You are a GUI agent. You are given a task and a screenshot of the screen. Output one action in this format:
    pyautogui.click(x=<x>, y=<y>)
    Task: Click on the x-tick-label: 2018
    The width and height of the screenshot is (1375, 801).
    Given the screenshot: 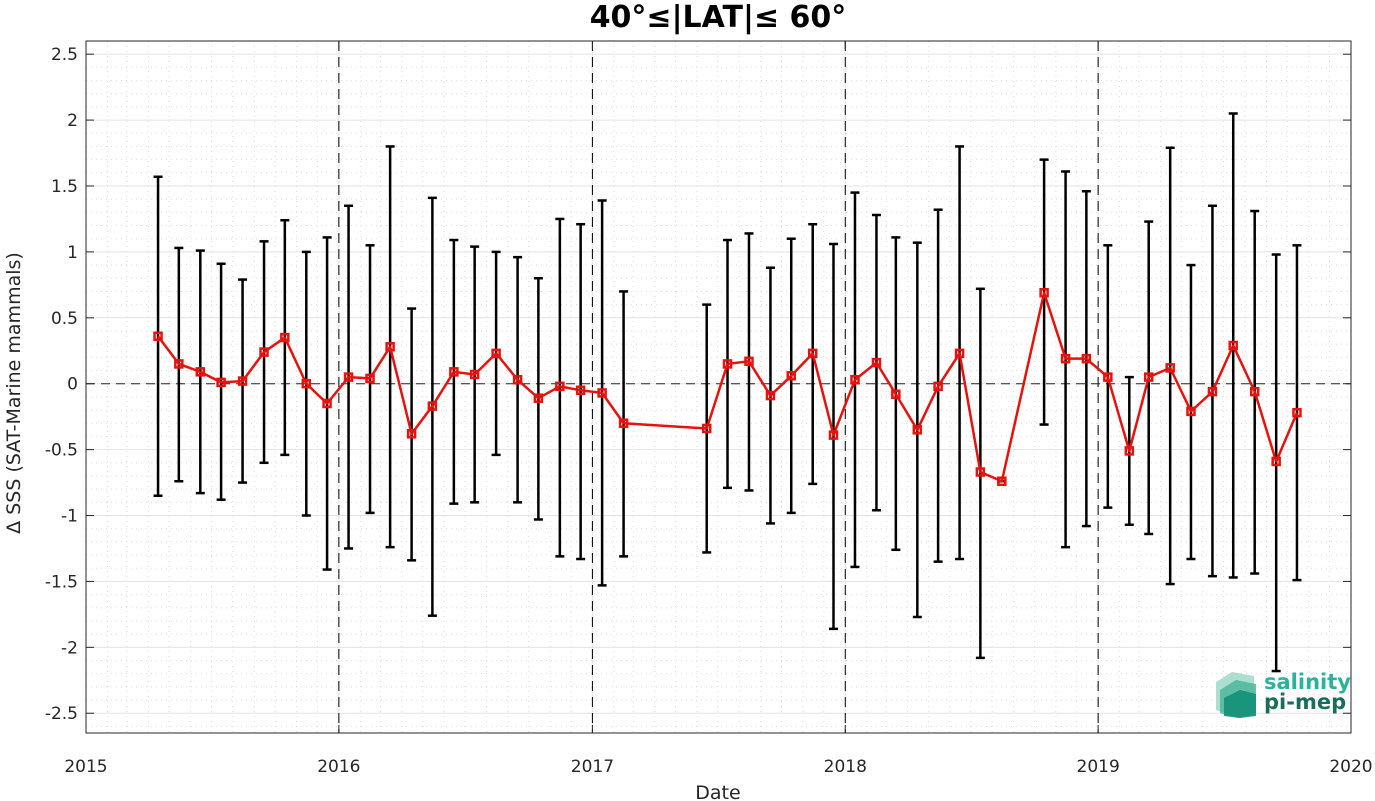 What is the action you would take?
    pyautogui.click(x=845, y=767)
    